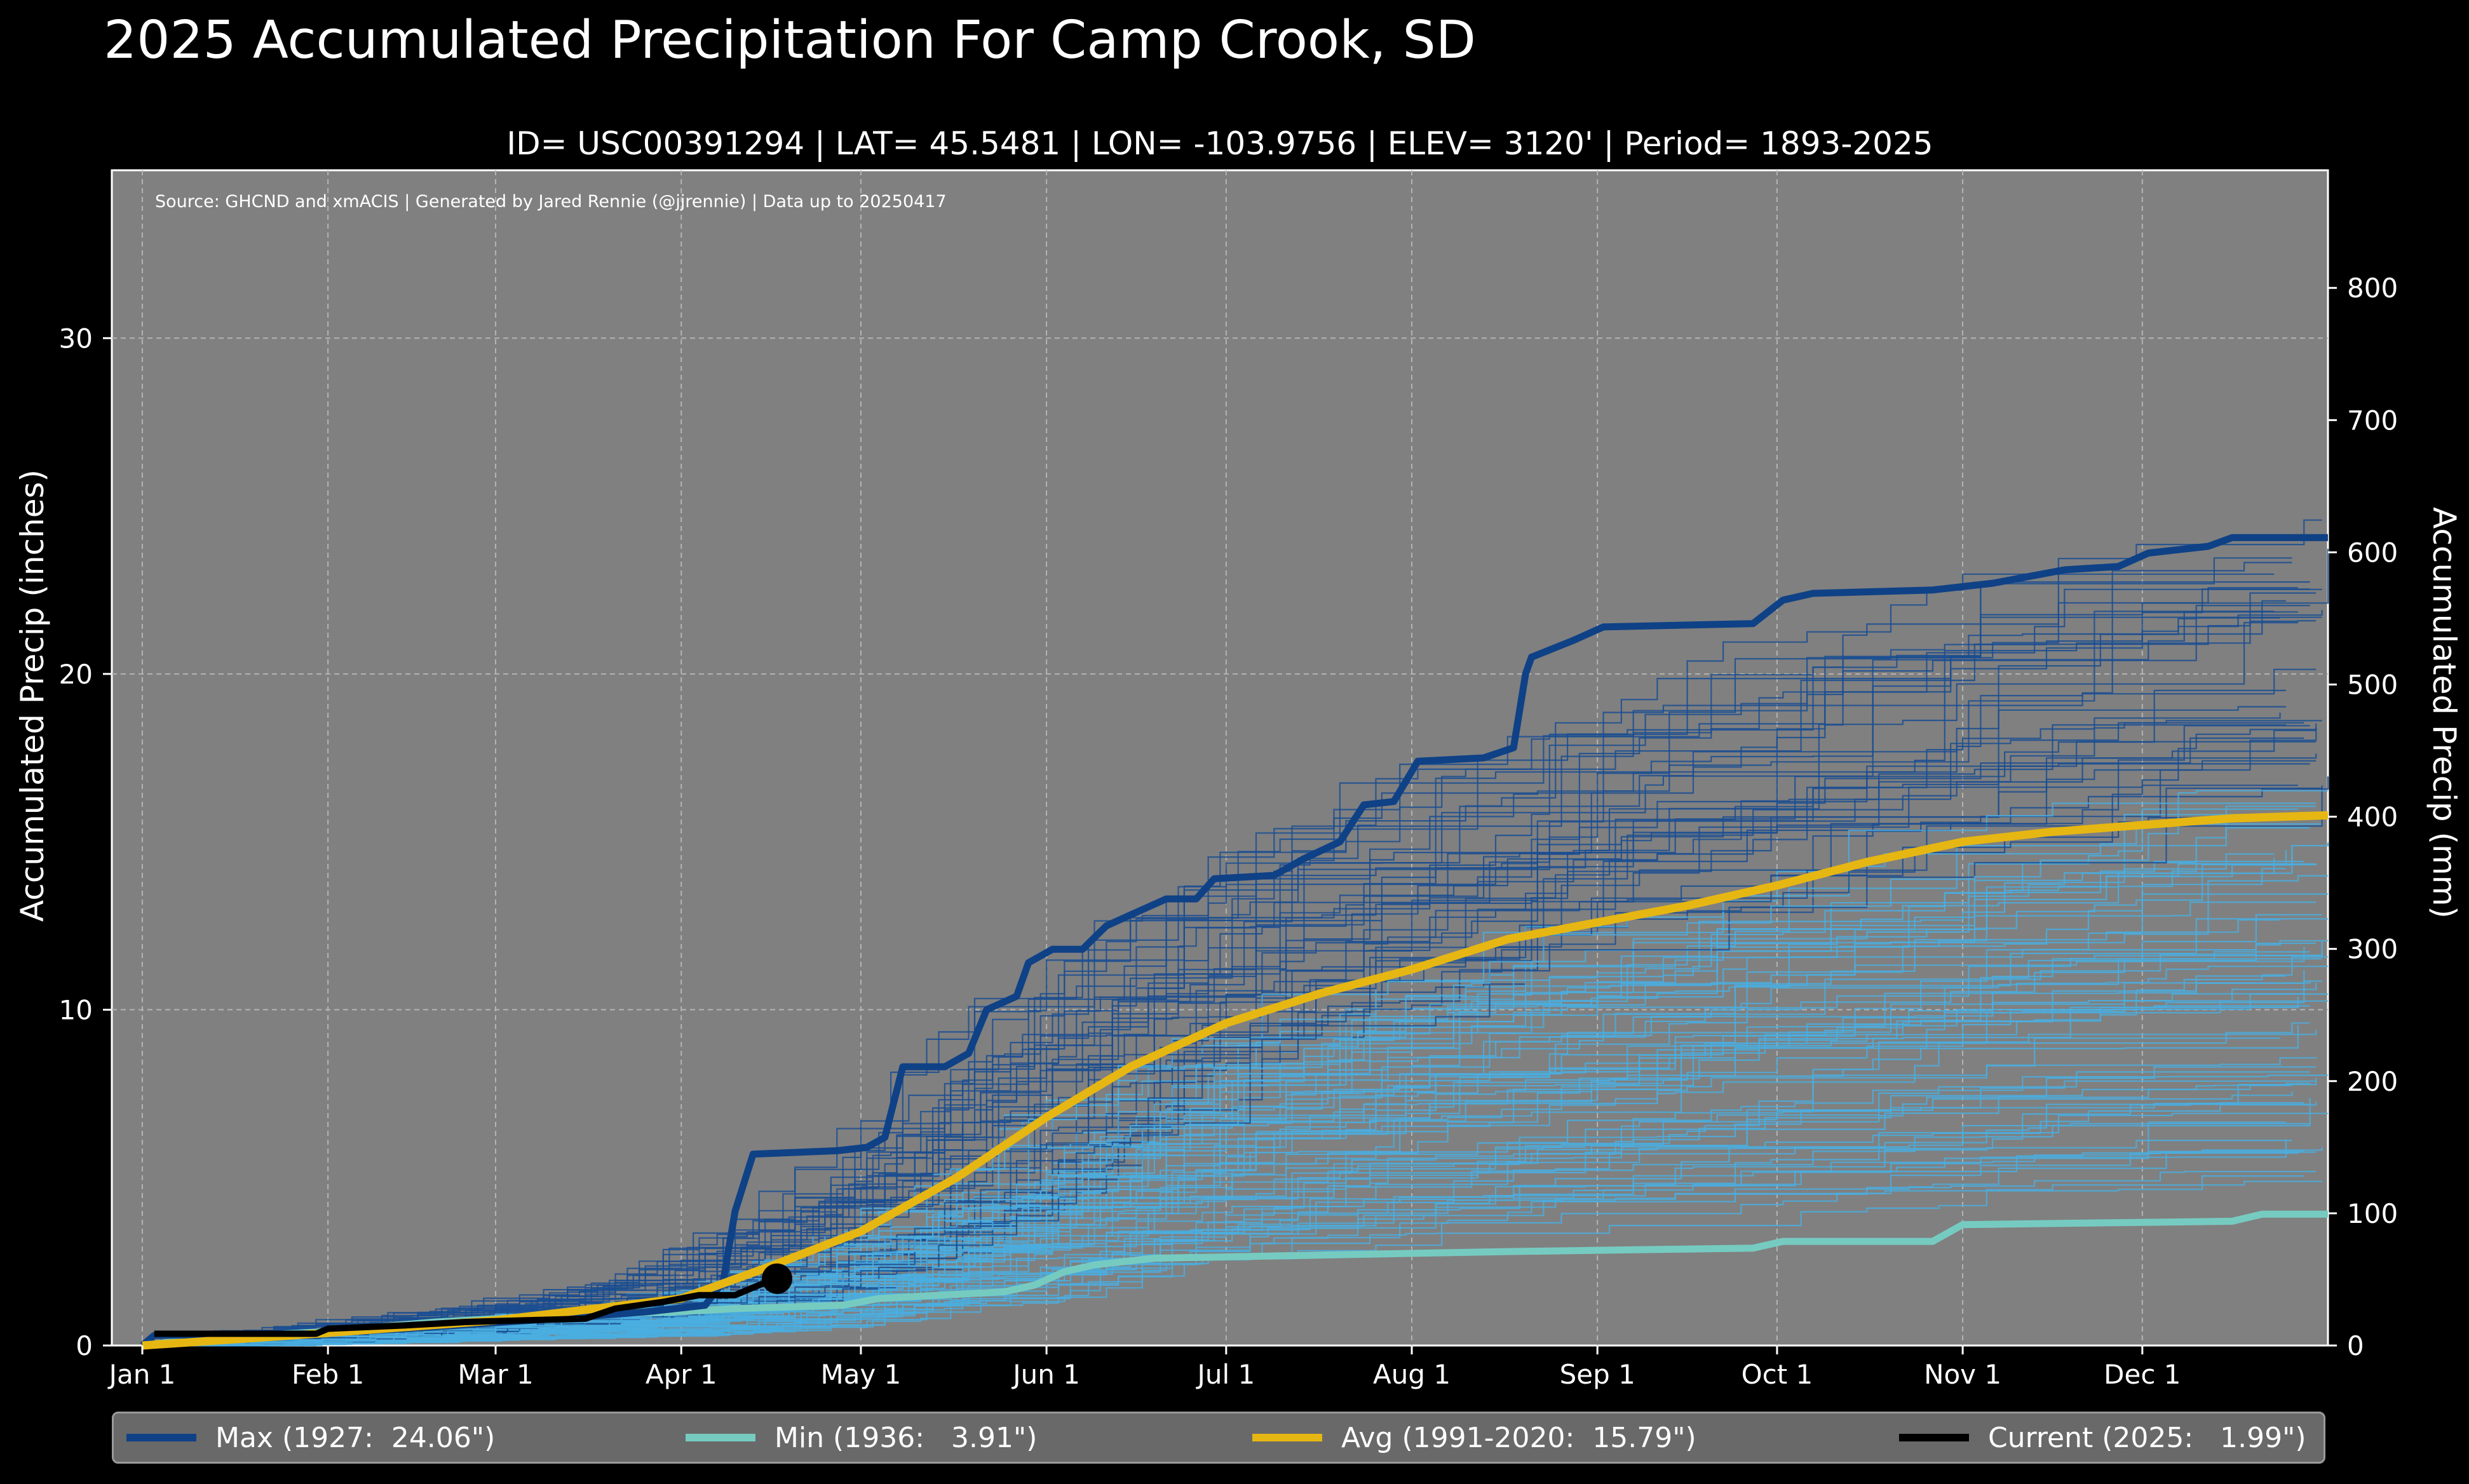 This screenshot has height=1484, width=2469. I want to click on y-tick-left-label: 10, so click(76, 1009).